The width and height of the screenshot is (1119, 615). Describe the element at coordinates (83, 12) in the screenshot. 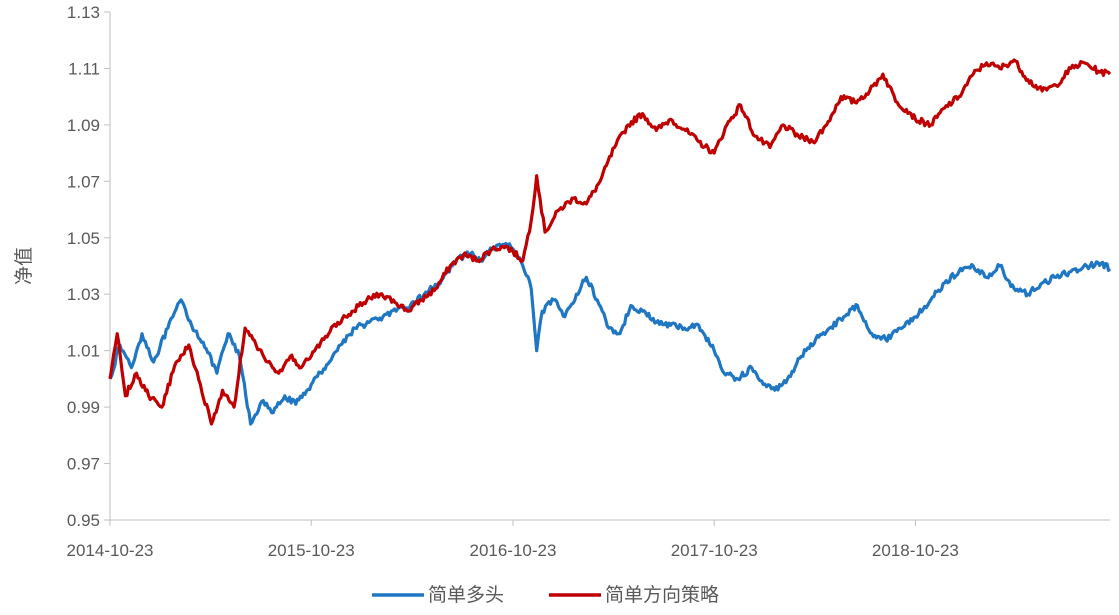

I see `y-tick-label: 1.13` at that location.